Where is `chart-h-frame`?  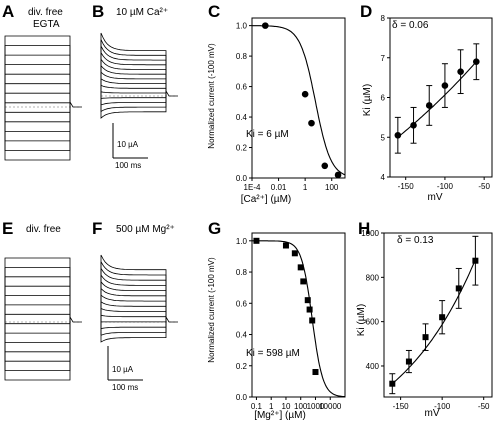
chart-h-frame is located at coordinates (438, 315).